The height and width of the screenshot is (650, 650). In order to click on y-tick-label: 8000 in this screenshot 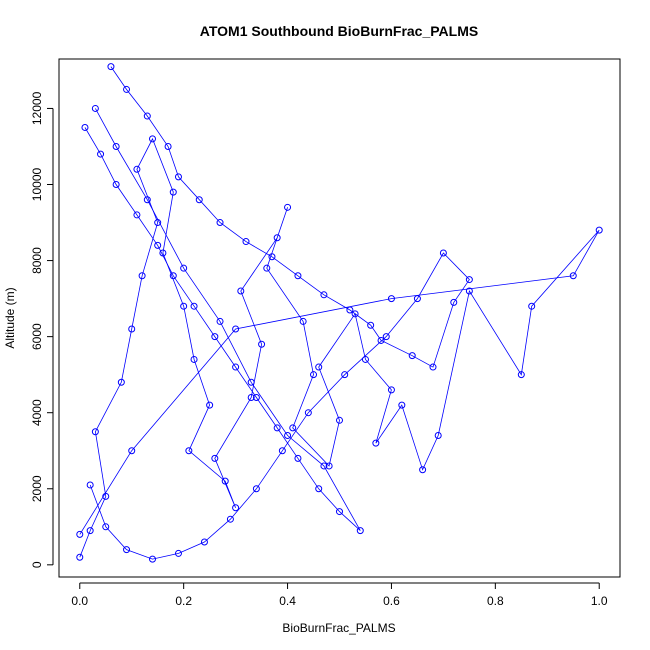, I will do `click(37, 260)`.